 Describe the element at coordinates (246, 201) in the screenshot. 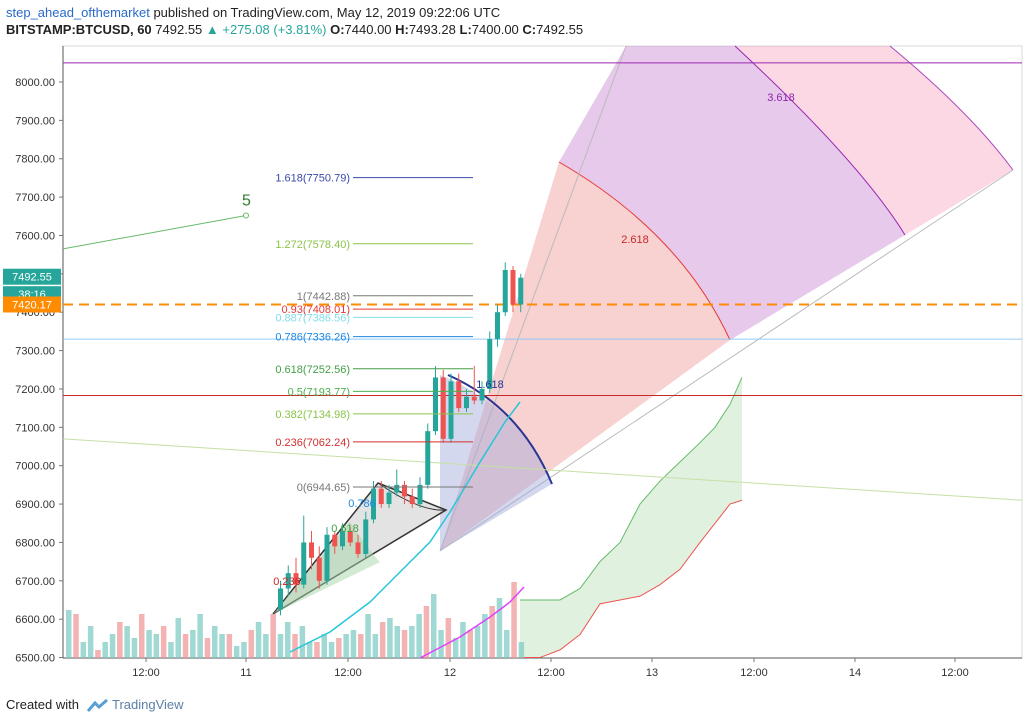

I see `wave-label: 5` at that location.